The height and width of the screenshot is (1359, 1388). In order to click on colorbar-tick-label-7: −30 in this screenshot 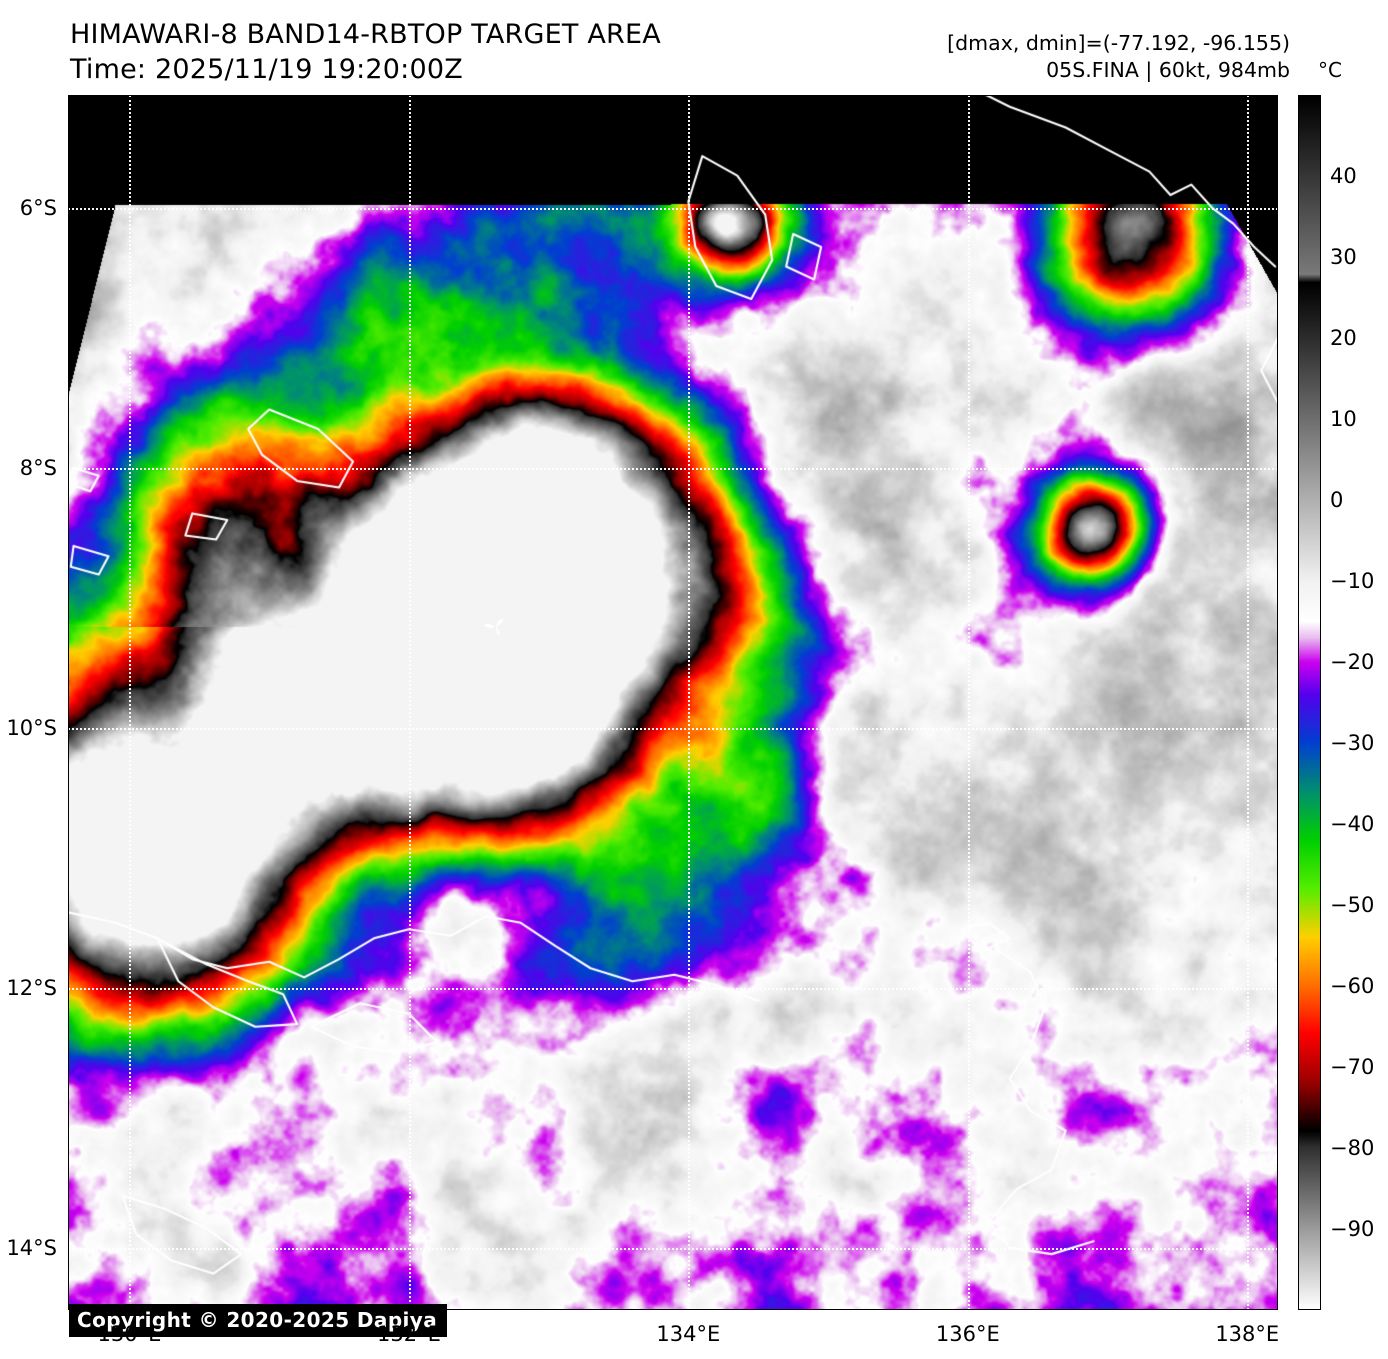, I will do `click(1352, 743)`.